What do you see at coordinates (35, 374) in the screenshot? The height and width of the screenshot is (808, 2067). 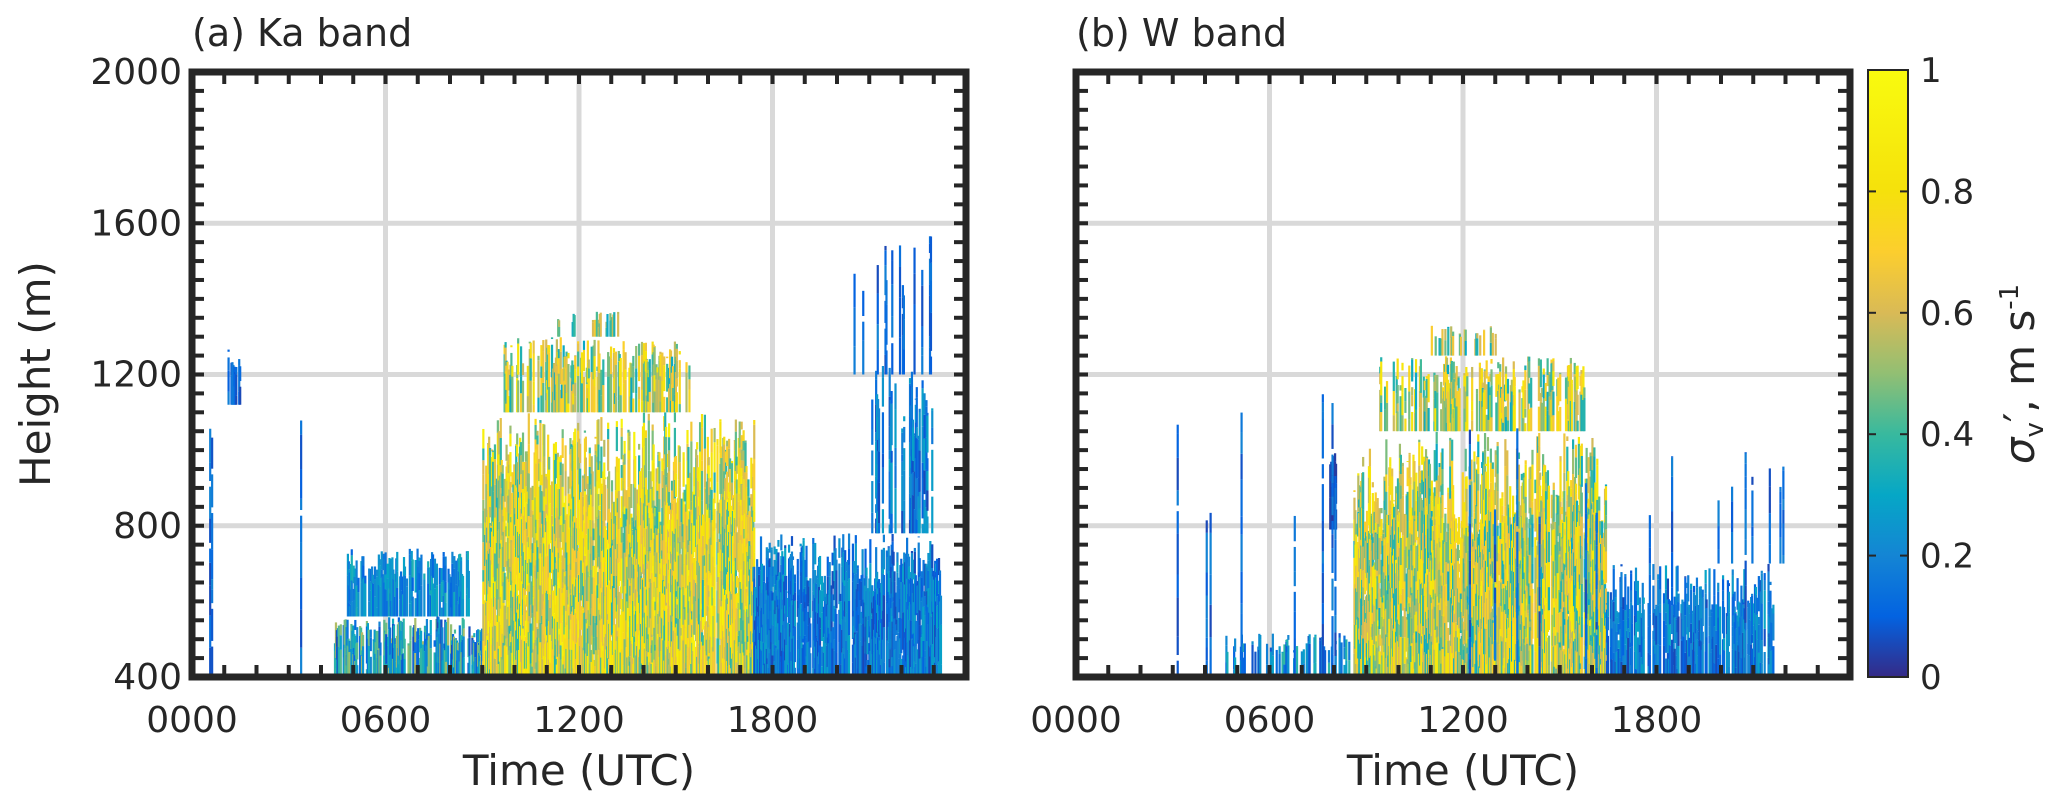 I see `y-axis-label: Height (m)` at bounding box center [35, 374].